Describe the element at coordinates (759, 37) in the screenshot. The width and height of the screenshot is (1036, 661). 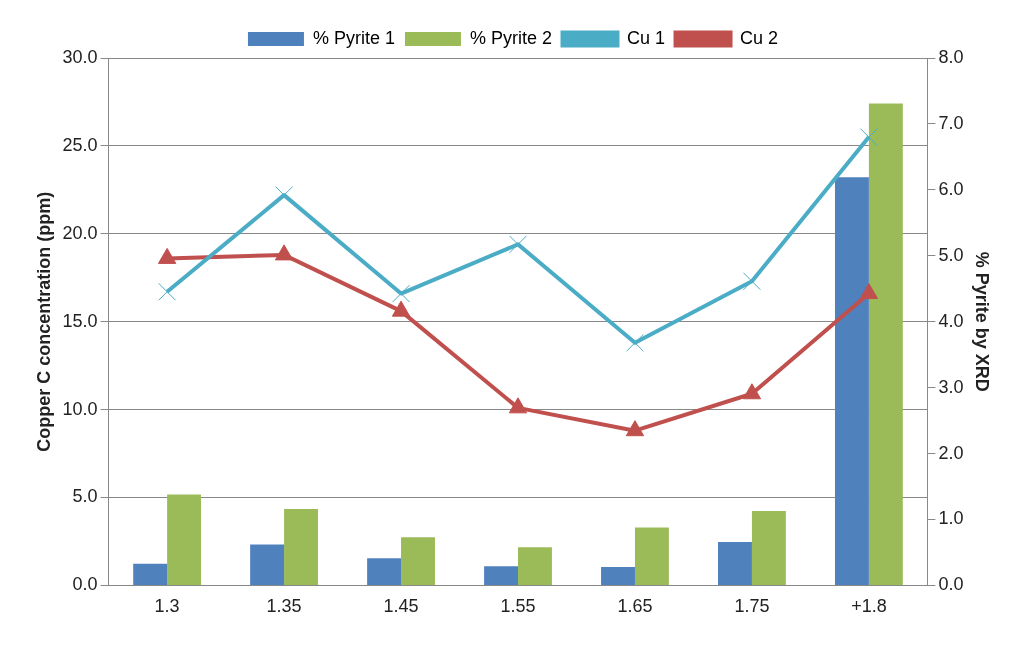
I see `legend-label: Cu 2` at that location.